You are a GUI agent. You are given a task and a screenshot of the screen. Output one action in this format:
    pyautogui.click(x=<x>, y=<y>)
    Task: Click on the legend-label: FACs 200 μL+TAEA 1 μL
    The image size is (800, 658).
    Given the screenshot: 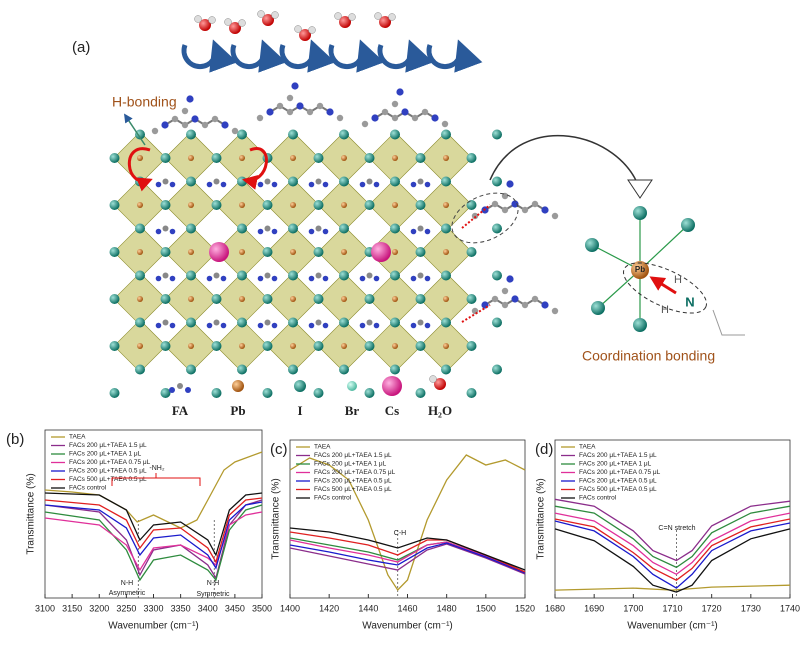 What is the action you would take?
    pyautogui.click(x=105, y=454)
    